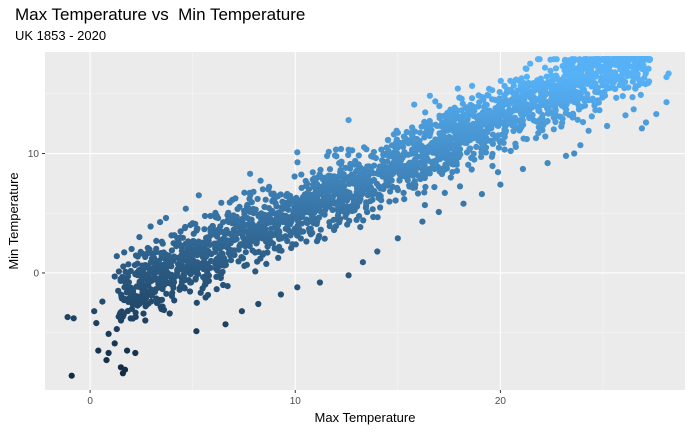 Image resolution: width=700 pixels, height=432 pixels. What do you see at coordinates (36, 273) in the screenshot?
I see `y-tick-label: 0` at bounding box center [36, 273].